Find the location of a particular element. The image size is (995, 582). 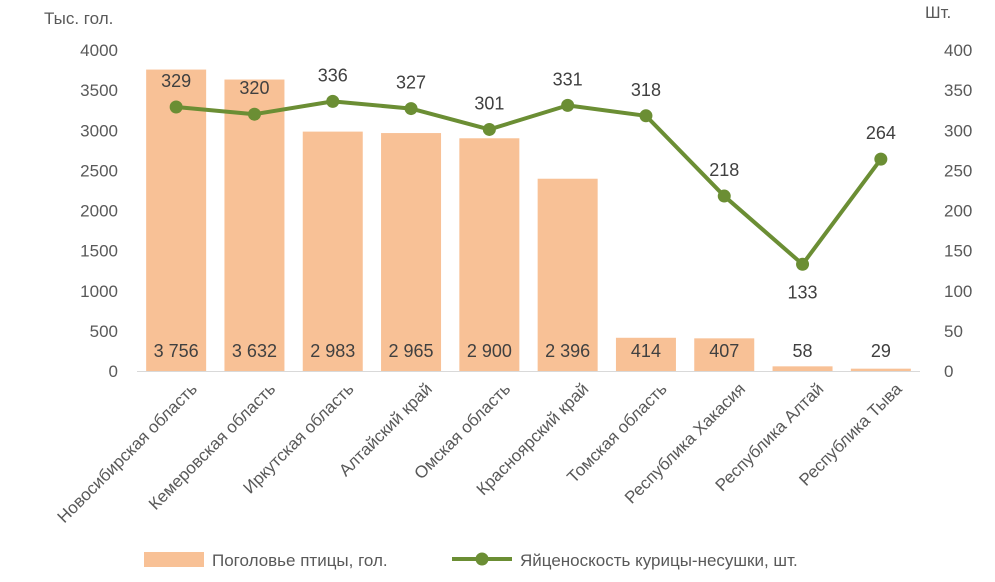

legend-bar-swatch is located at coordinates (174, 559).